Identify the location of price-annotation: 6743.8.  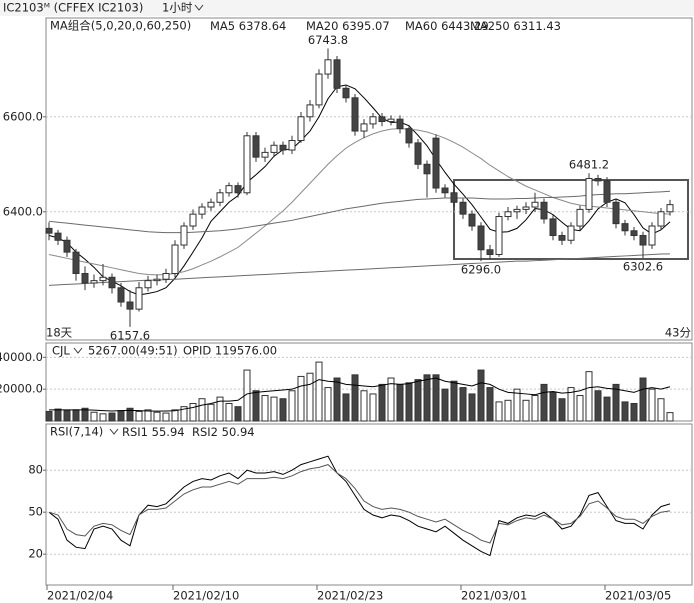
(328, 40).